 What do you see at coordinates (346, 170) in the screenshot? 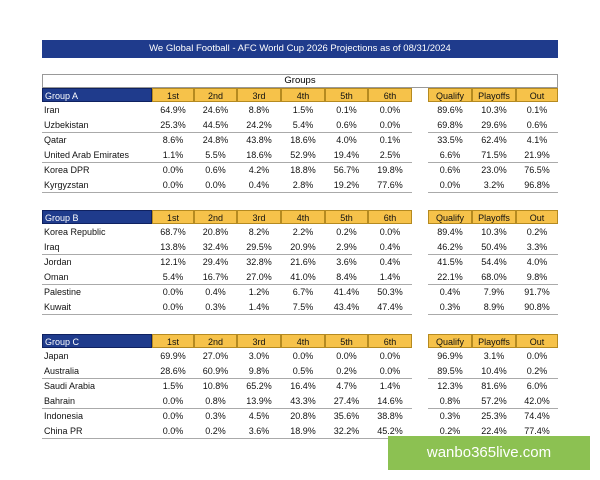
I see `cell-value: 56.7%` at bounding box center [346, 170].